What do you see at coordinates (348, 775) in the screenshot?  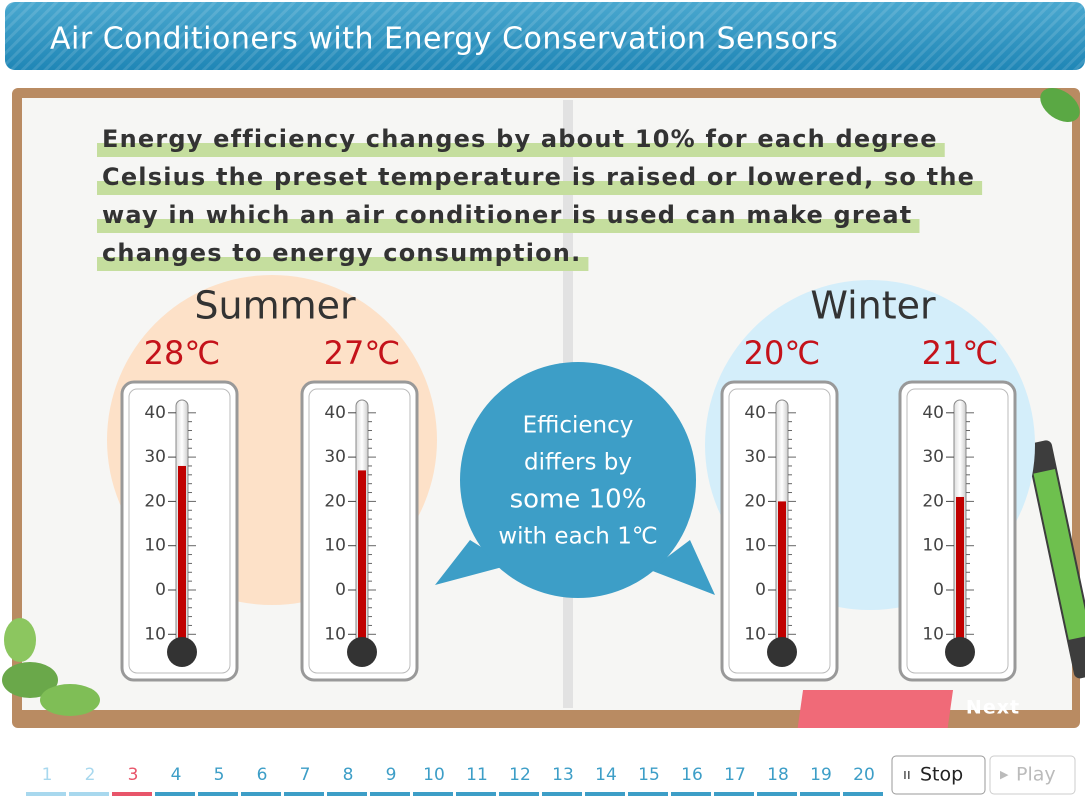 I see `page-number: 8` at bounding box center [348, 775].